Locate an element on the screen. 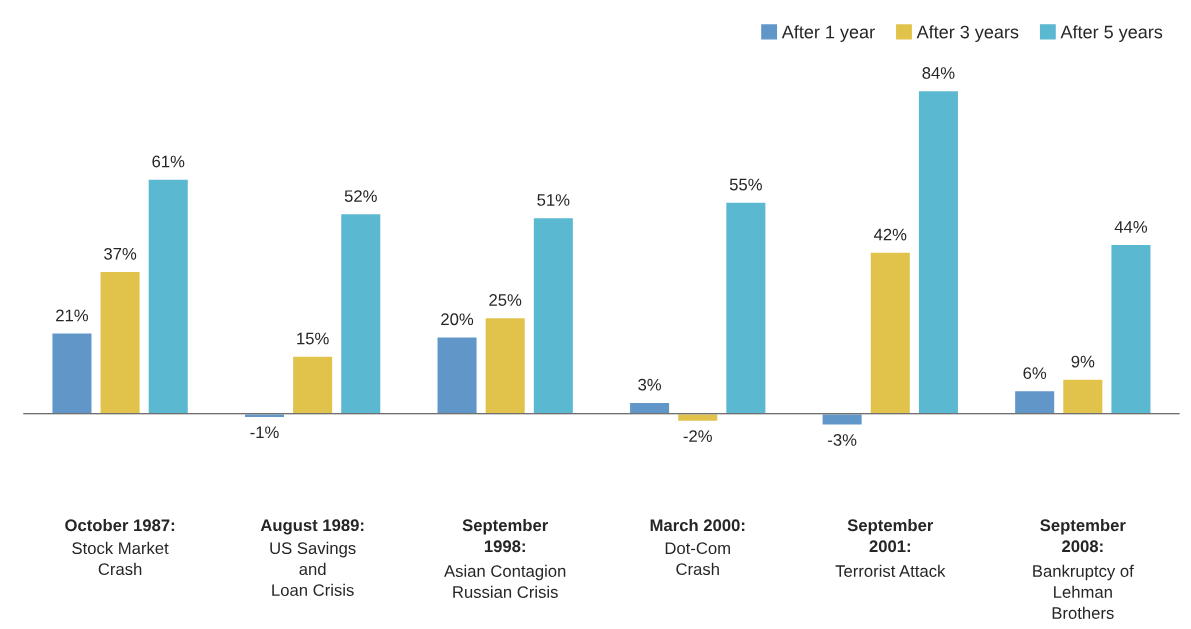  x-tick-label: September 2008: Bankruptcy of Lehman Brothers is located at coordinates (1083, 568).